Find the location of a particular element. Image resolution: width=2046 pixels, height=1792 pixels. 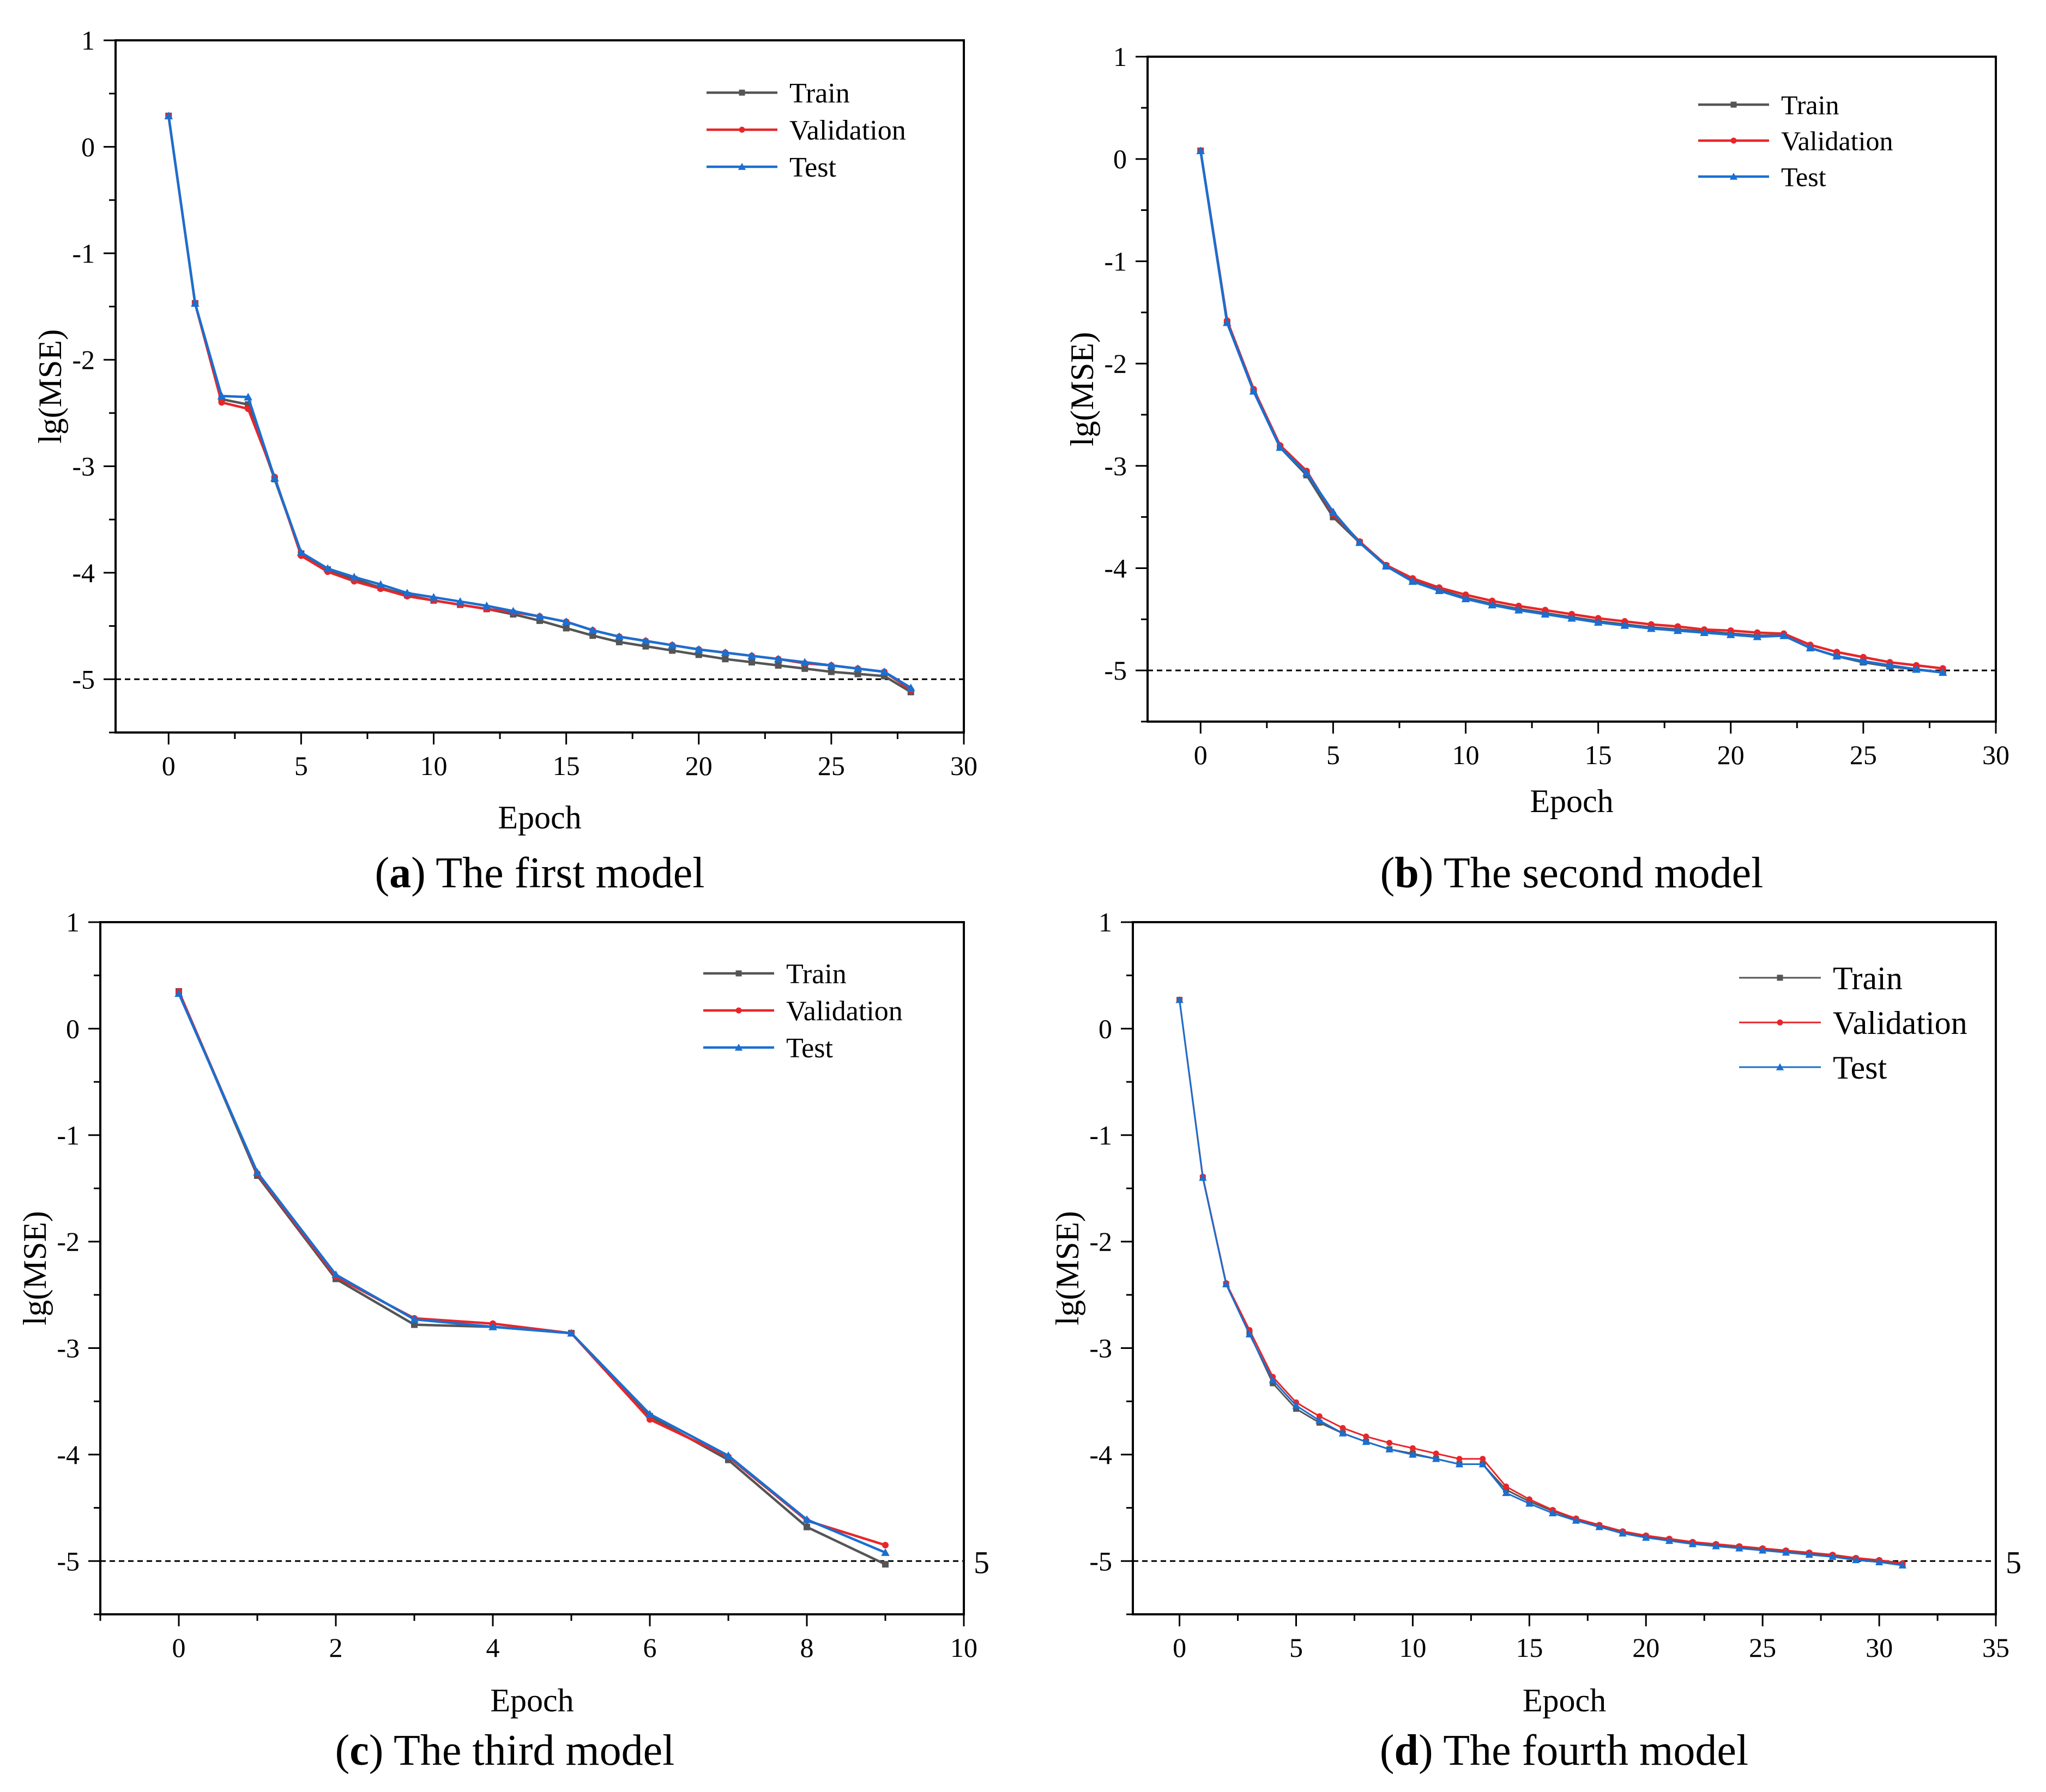

panel-caption: (d) The fourth model is located at coordinates (1564, 1751).